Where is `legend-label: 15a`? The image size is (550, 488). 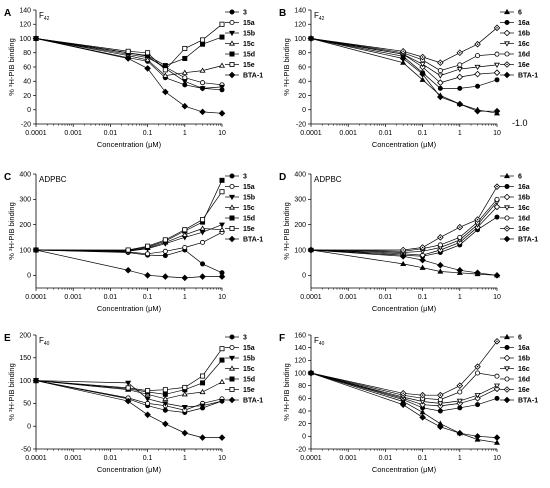
legend-label: 15a is located at coordinates (249, 187).